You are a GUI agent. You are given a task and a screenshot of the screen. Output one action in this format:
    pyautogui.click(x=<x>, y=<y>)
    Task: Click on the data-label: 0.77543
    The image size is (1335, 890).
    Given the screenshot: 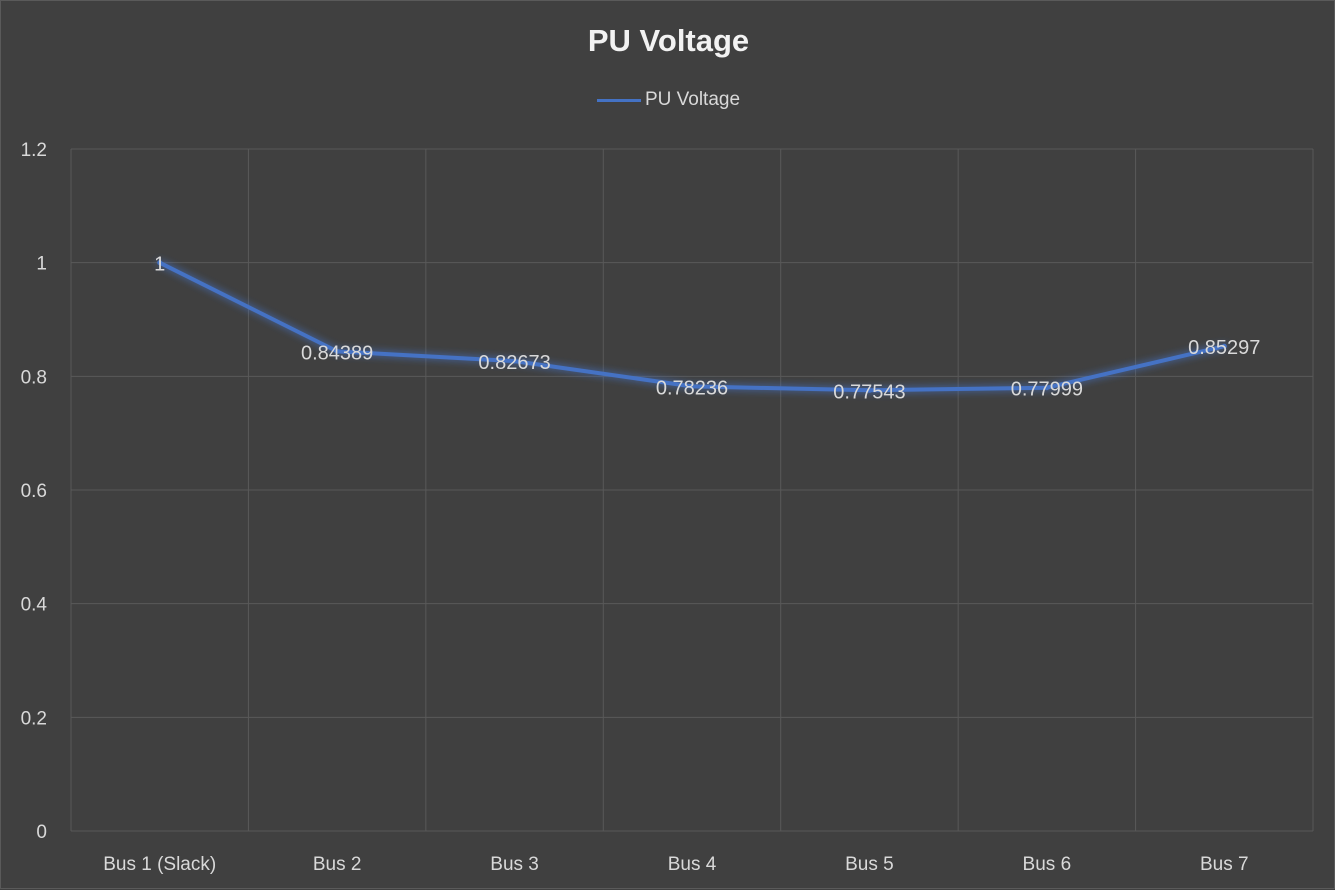 What is the action you would take?
    pyautogui.click(x=869, y=392)
    